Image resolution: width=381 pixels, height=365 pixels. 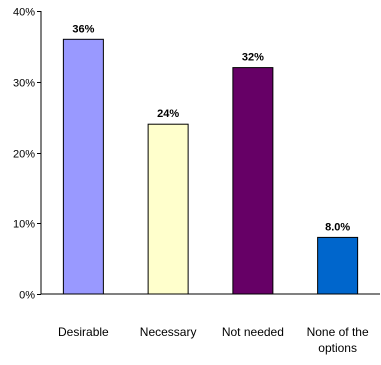 What do you see at coordinates (24, 155) in the screenshot?
I see `y-tick-label: 20%` at bounding box center [24, 155].